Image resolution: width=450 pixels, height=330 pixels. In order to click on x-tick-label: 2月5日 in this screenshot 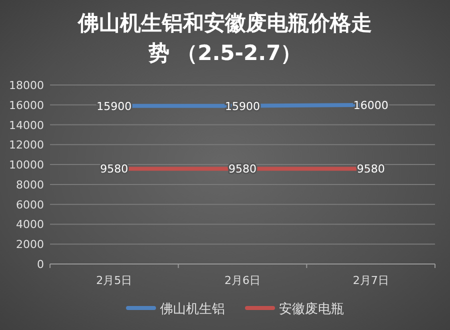, I will do `click(114, 280)`.